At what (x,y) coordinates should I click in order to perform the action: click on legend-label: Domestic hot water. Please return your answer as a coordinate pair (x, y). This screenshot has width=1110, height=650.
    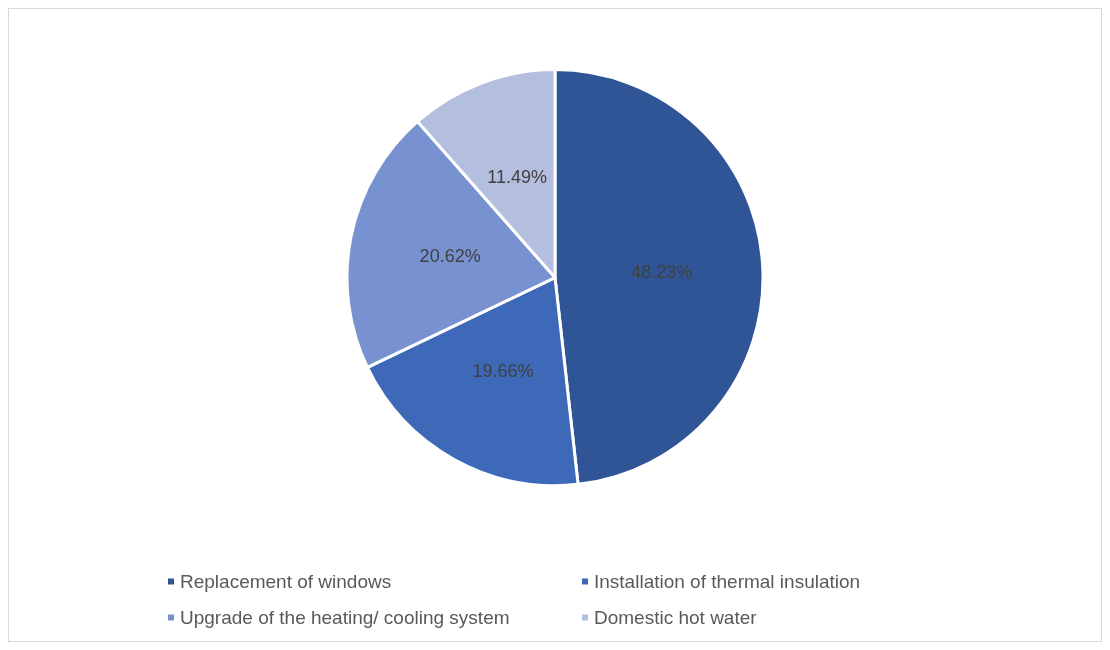
    Looking at the image, I should click on (676, 617).